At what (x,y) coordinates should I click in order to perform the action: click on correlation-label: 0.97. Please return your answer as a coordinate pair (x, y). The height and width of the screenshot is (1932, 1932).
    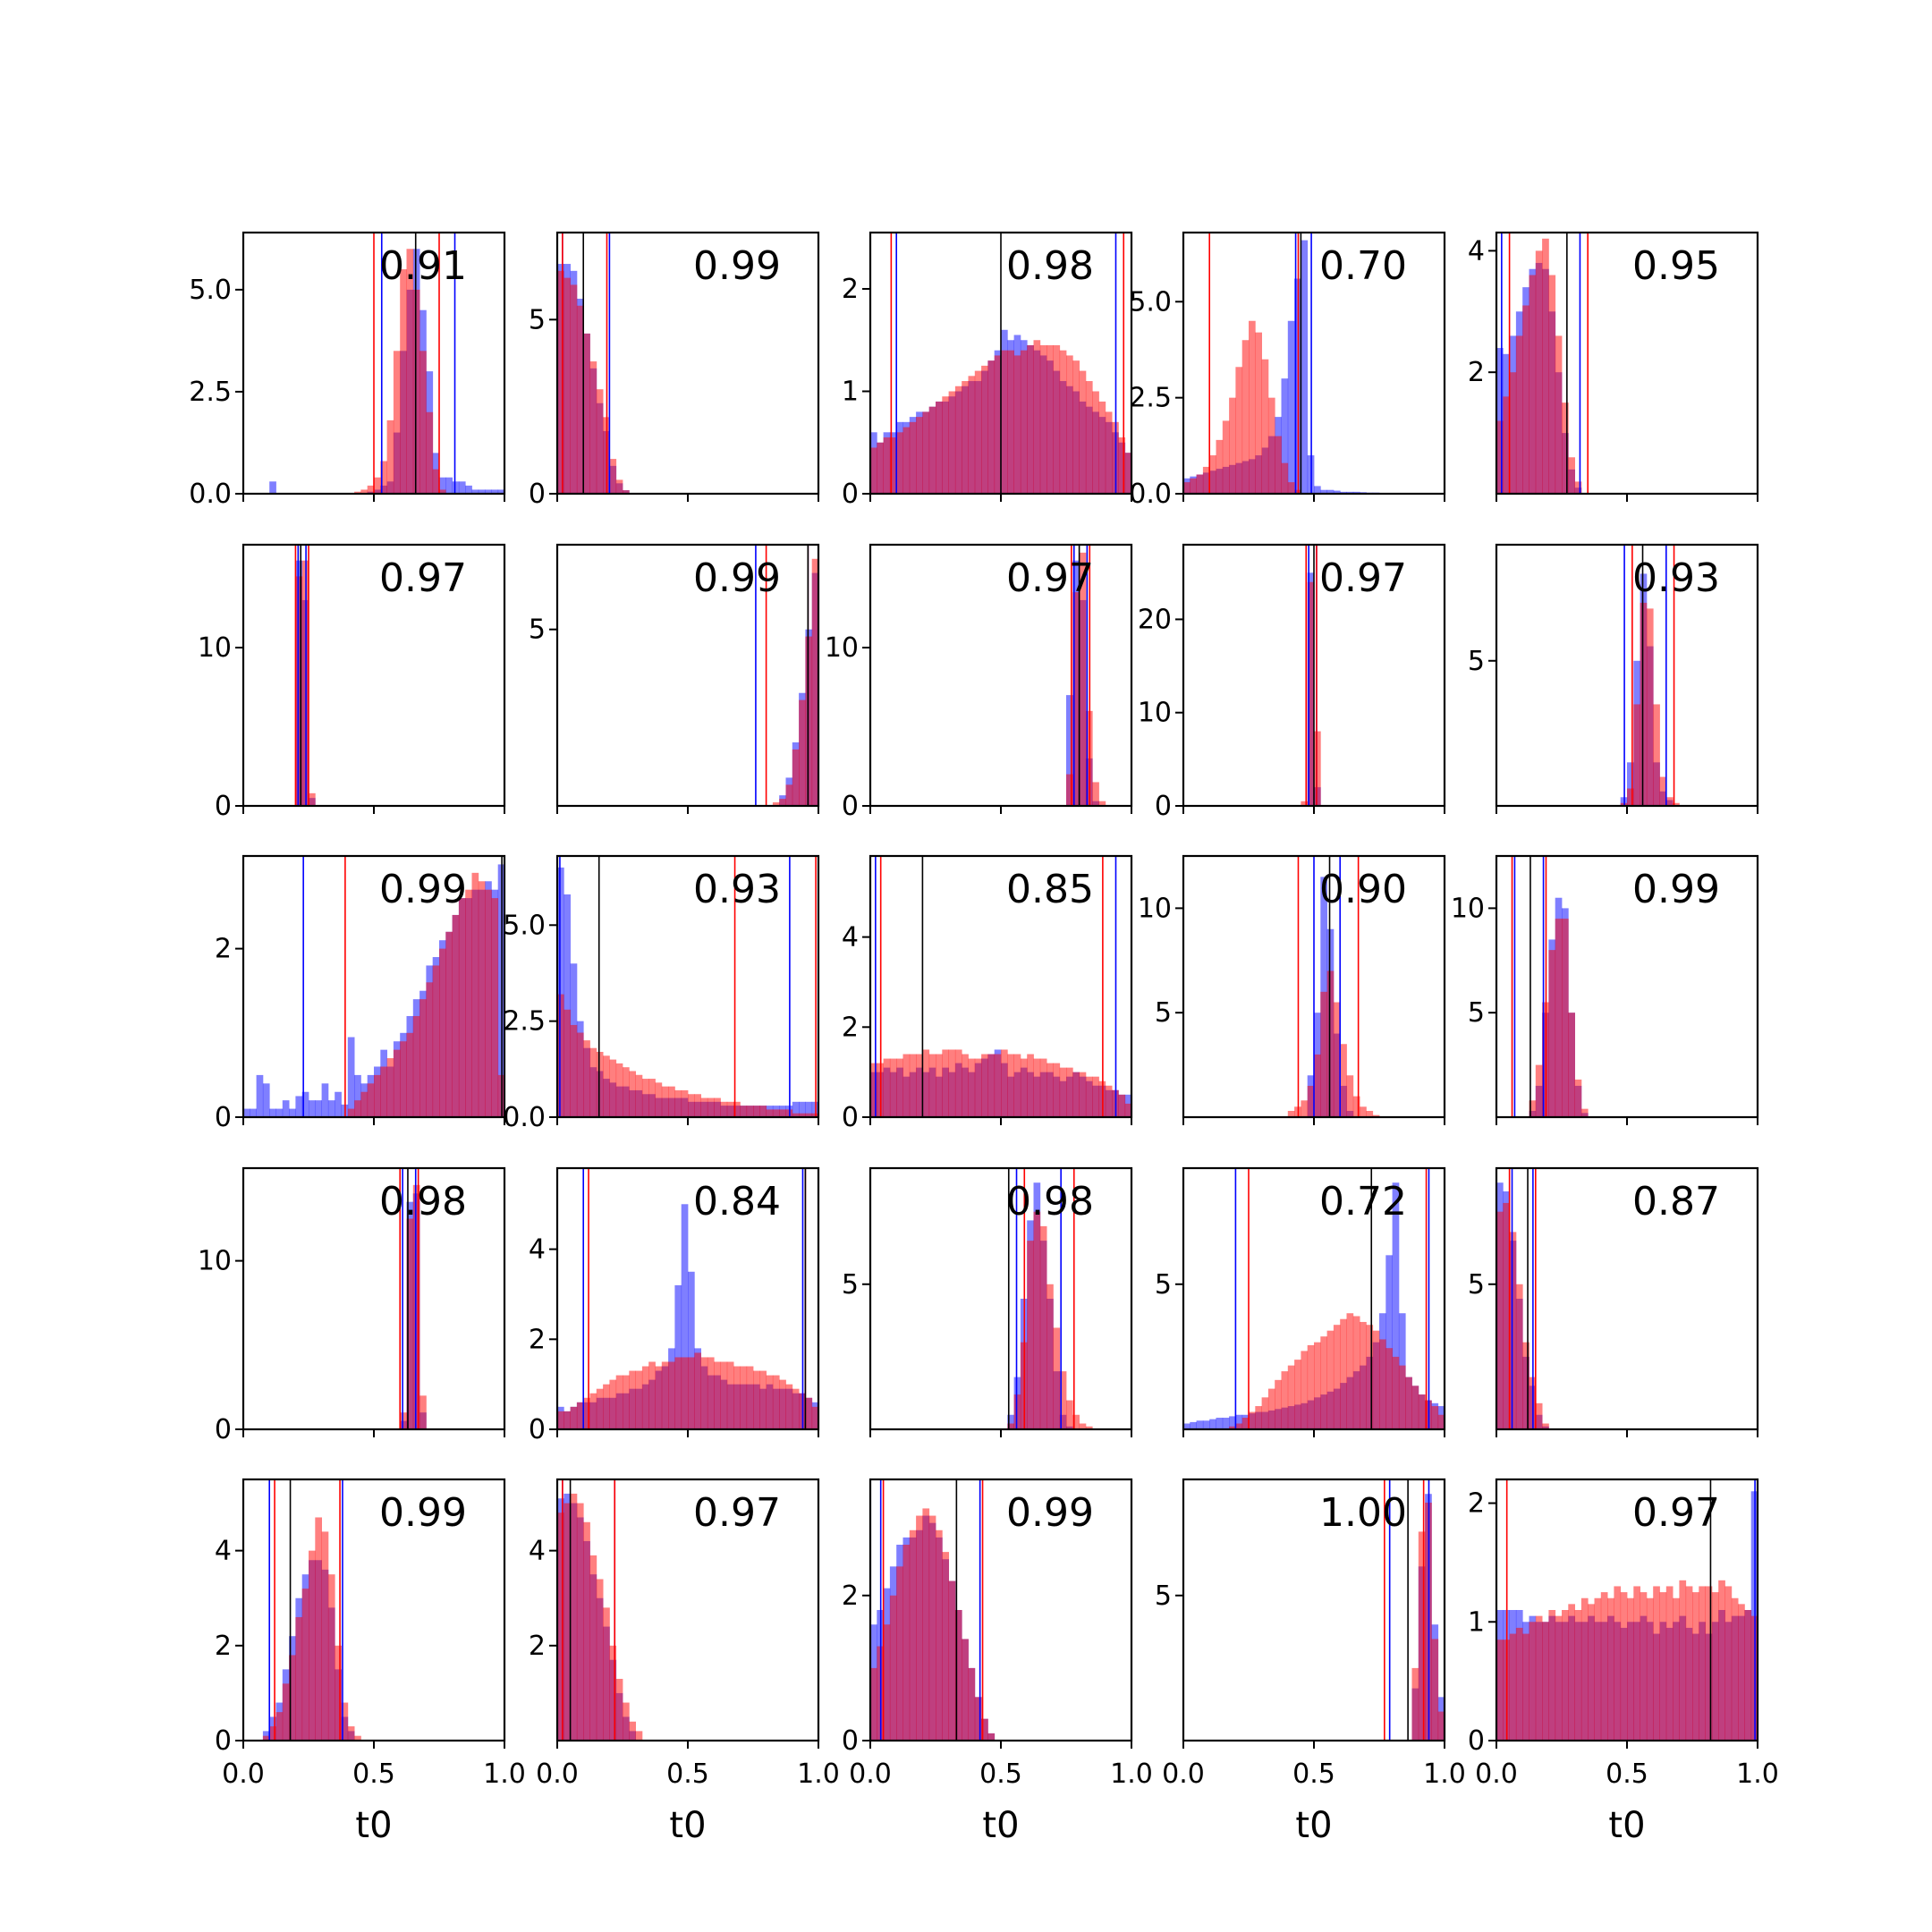
    Looking at the image, I should click on (1050, 578).